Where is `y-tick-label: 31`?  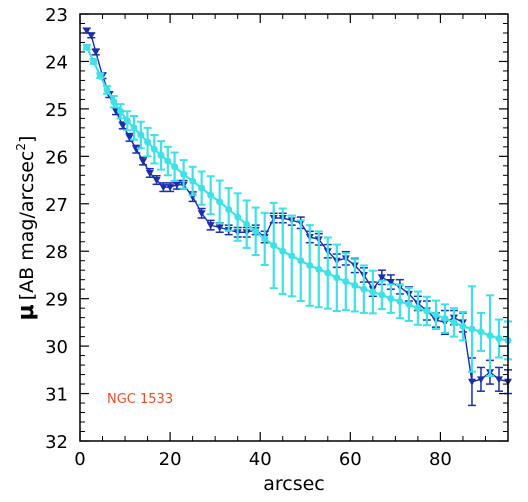
y-tick-label: 31 is located at coordinates (56, 395).